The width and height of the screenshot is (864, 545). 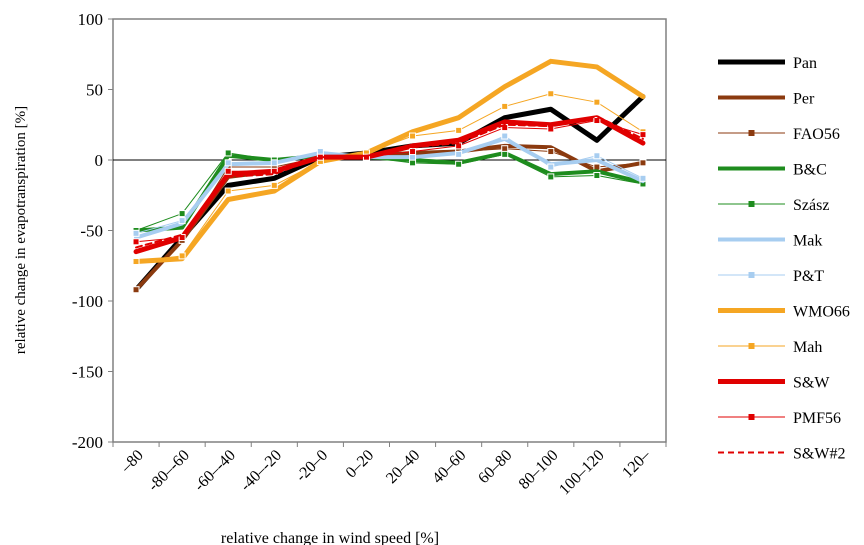 I want to click on legend-item-mak: Mak, so click(x=770, y=241).